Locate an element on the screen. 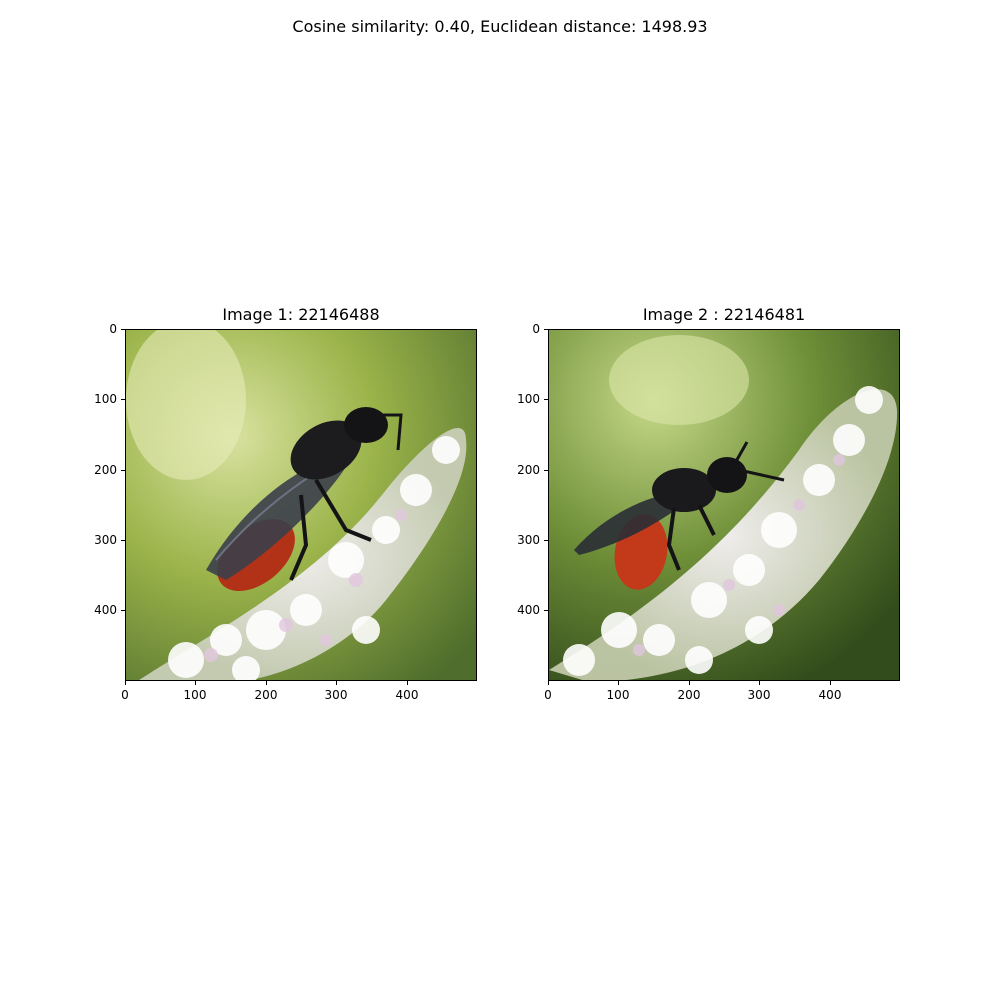  panel-2-xtick-200: 200 is located at coordinates (689, 695).